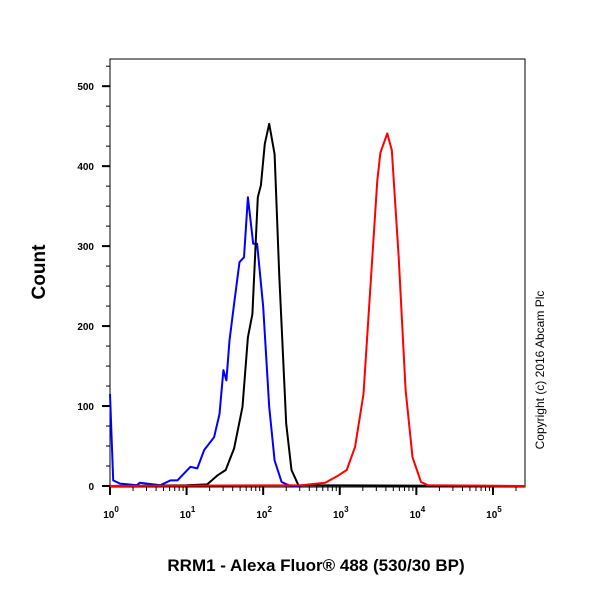 The width and height of the screenshot is (600, 600). Describe the element at coordinates (85, 407) in the screenshot. I see `y-tick-label: 100` at that location.